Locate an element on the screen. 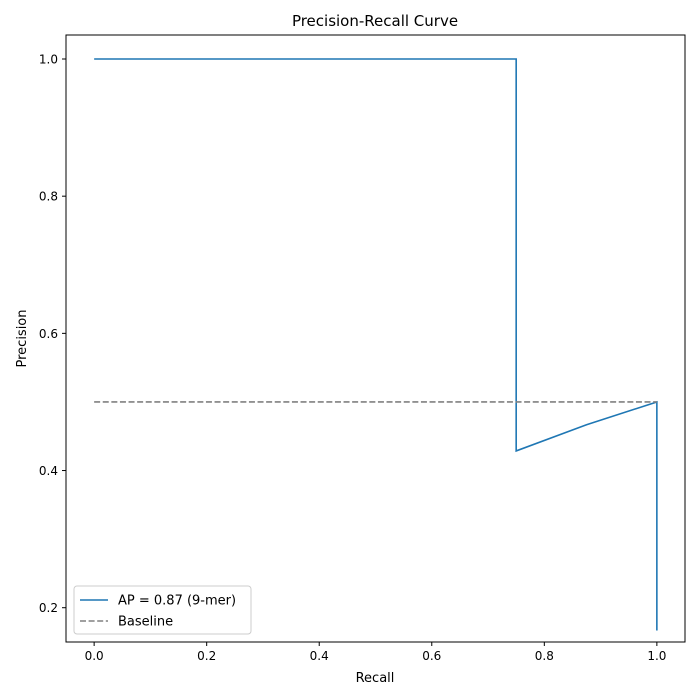 This screenshot has width=700, height=700. y-tick-label: 0.4 is located at coordinates (48, 471).